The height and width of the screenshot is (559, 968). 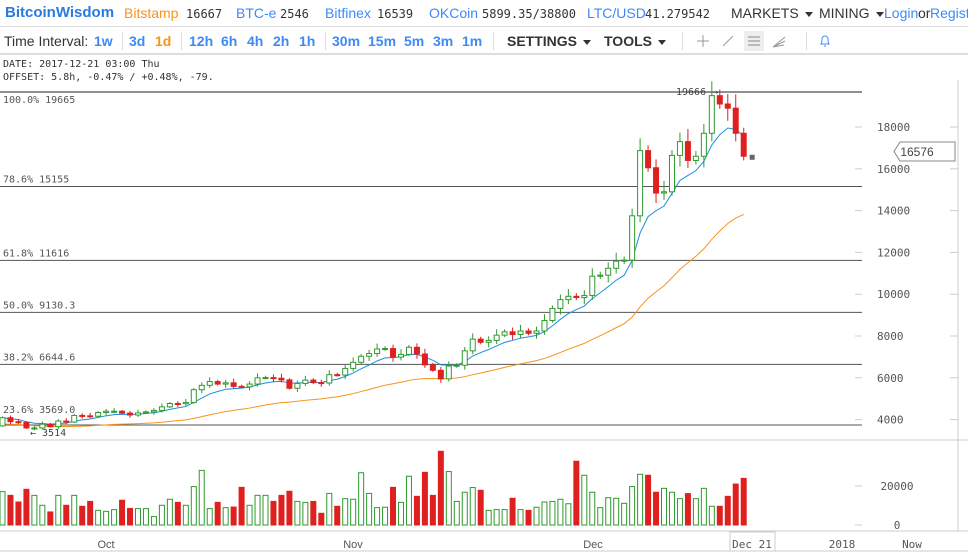 I want to click on price-okcoin: 5899.35/38800, so click(x=529, y=14).